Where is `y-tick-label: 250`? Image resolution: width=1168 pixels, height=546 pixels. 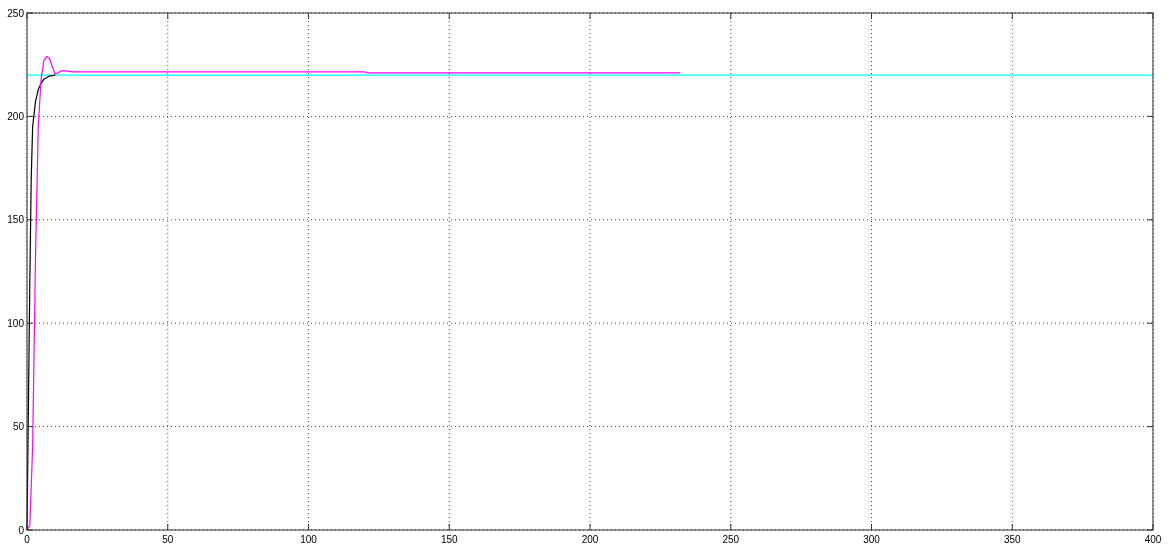 y-tick-label: 250 is located at coordinates (16, 13).